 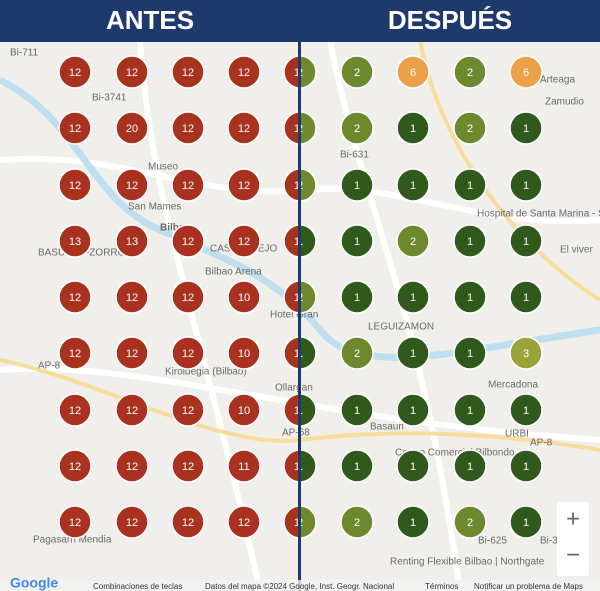 I want to click on zoom-out: −, so click(x=573, y=554).